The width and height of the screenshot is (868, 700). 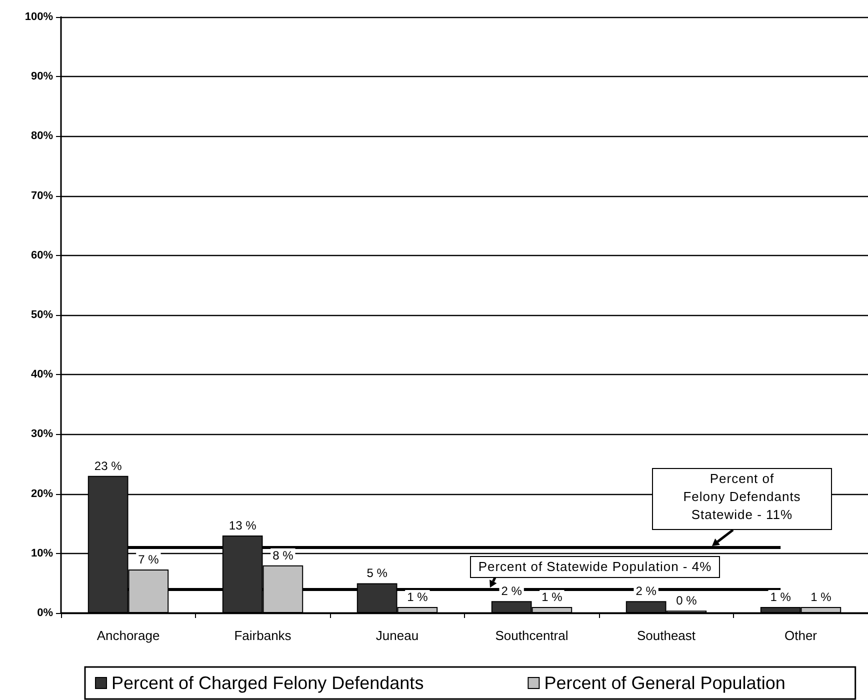 What do you see at coordinates (42, 553) in the screenshot?
I see `y-tick-label: 10%` at bounding box center [42, 553].